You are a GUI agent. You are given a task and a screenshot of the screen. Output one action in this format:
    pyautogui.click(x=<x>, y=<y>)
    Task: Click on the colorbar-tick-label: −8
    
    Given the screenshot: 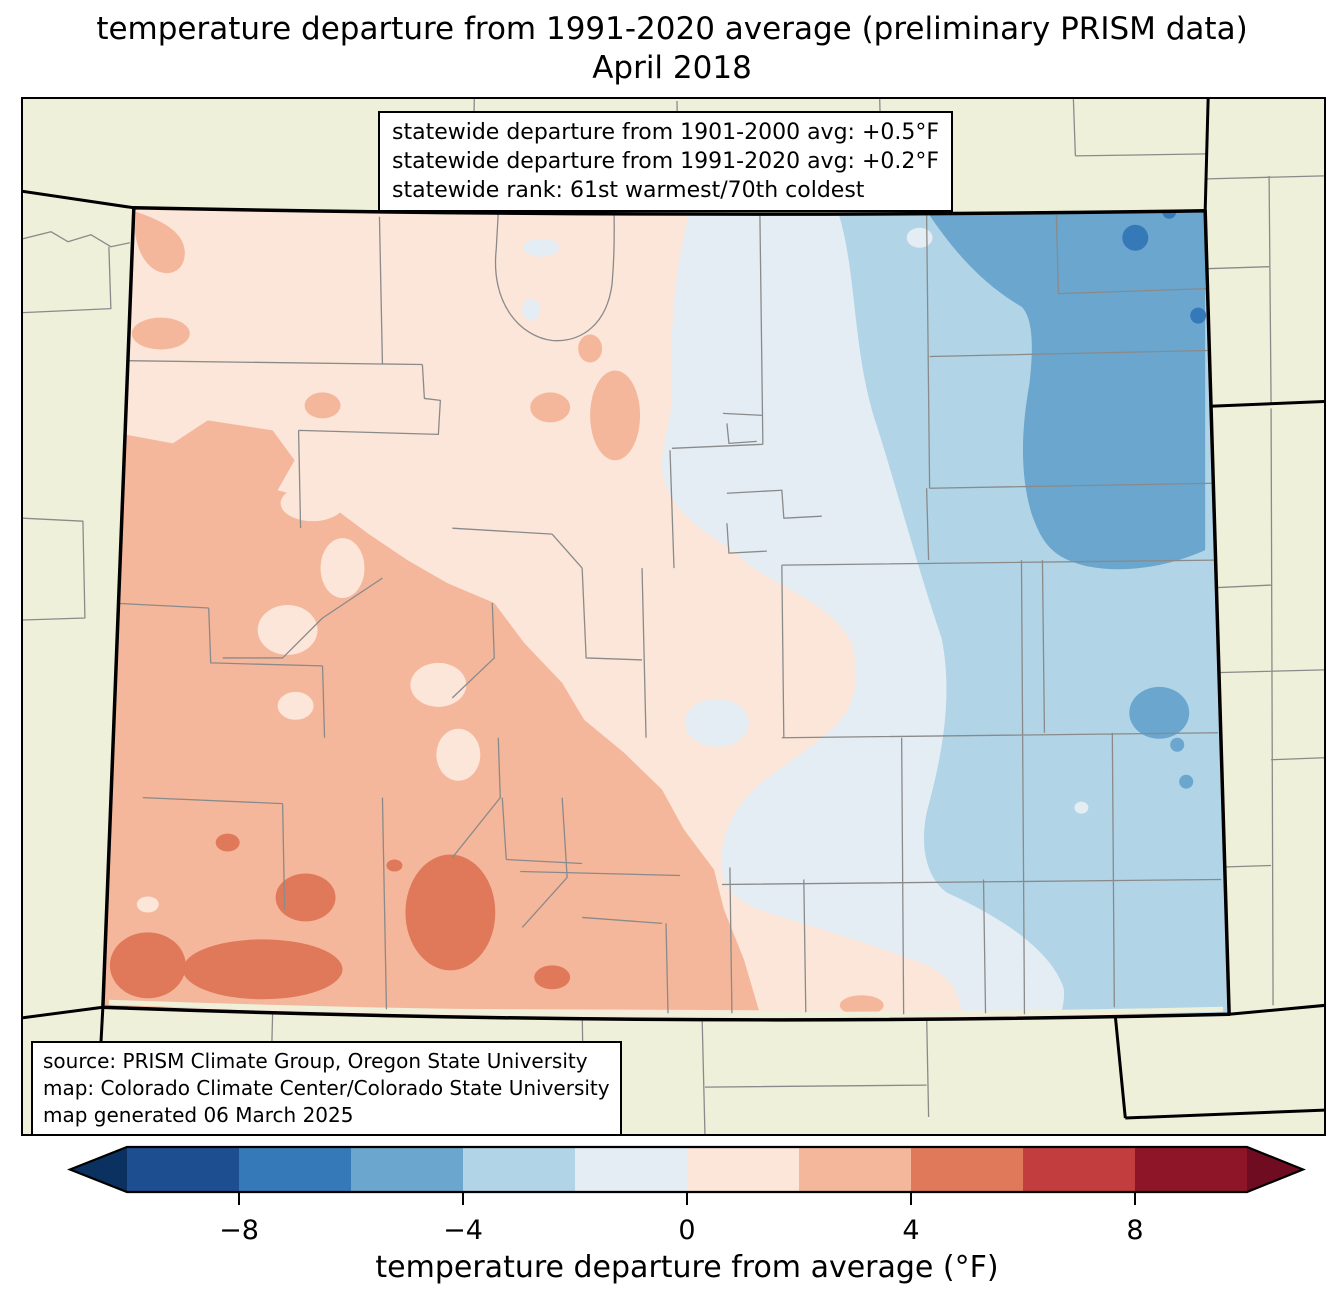 What is the action you would take?
    pyautogui.click(x=239, y=1230)
    